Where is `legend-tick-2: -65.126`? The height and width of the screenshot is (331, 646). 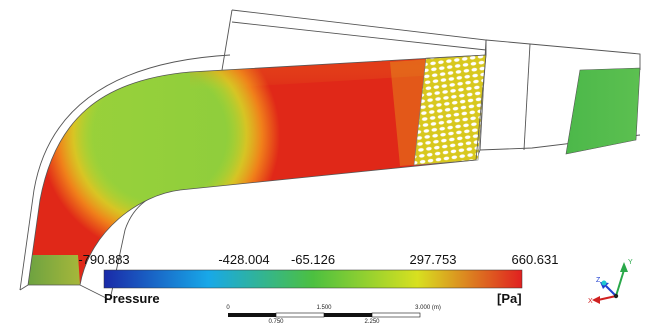 legend-tick-2: -65.126 is located at coordinates (313, 259).